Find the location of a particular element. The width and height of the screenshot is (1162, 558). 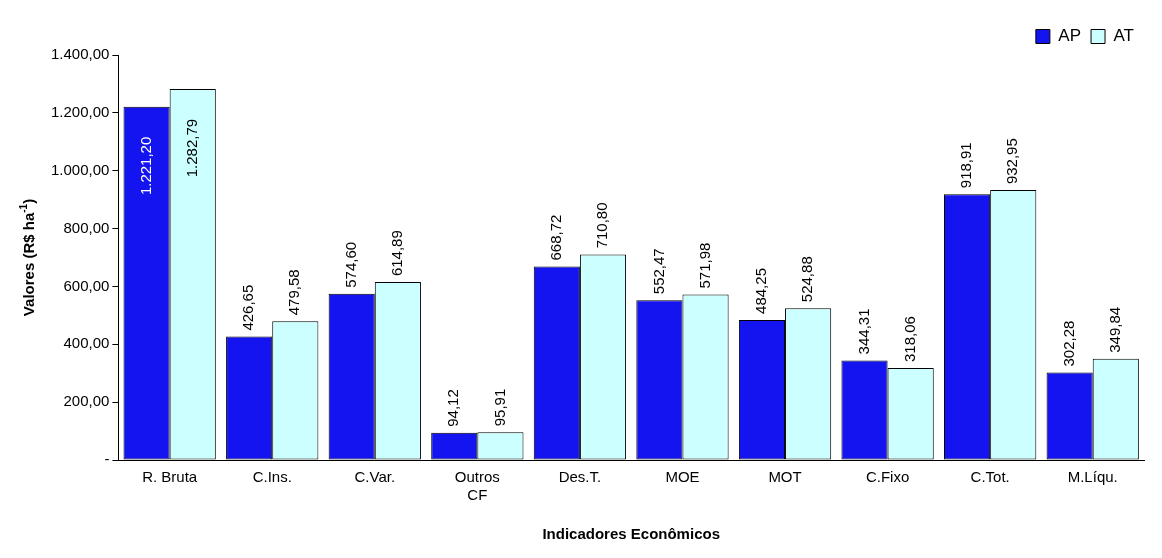

x-tick-label: Outros CF is located at coordinates (477, 486).